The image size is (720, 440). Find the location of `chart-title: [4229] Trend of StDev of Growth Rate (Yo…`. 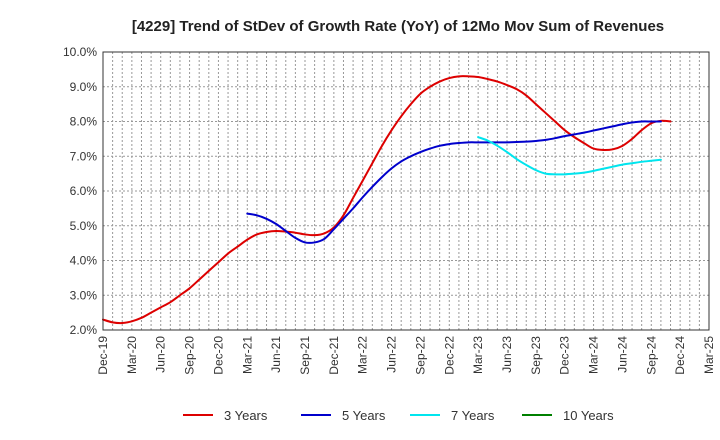

chart-title: [4229] Trend of StDev of Growth Rate (Yo… is located at coordinates (398, 26).